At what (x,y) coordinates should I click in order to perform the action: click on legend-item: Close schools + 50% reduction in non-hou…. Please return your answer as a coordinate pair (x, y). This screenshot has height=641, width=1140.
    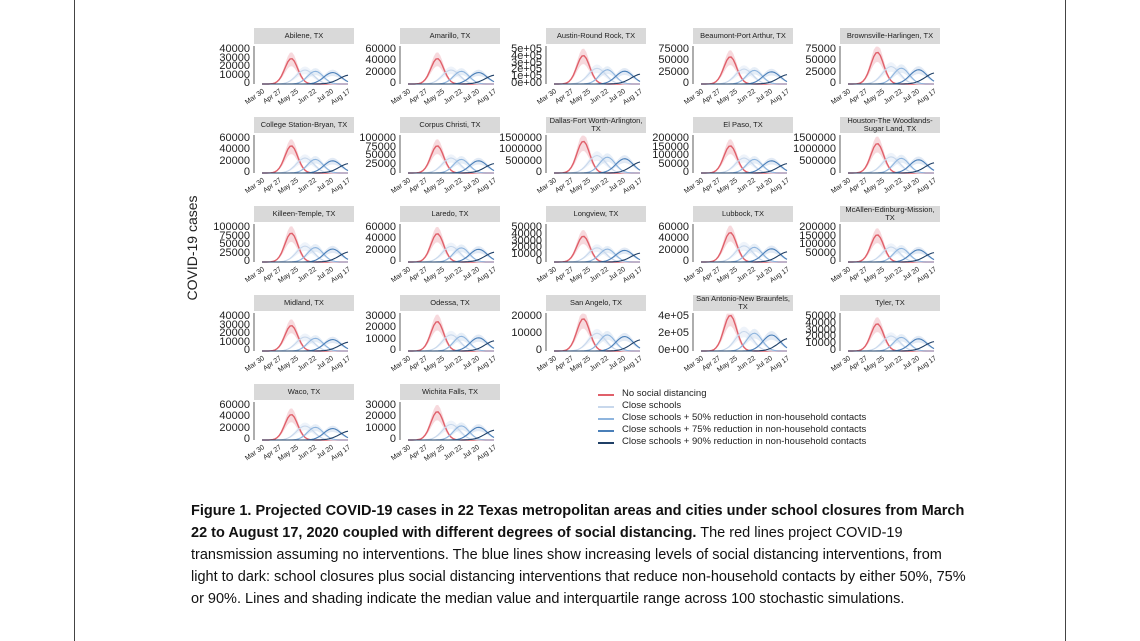
    Looking at the image, I should click on (756, 418).